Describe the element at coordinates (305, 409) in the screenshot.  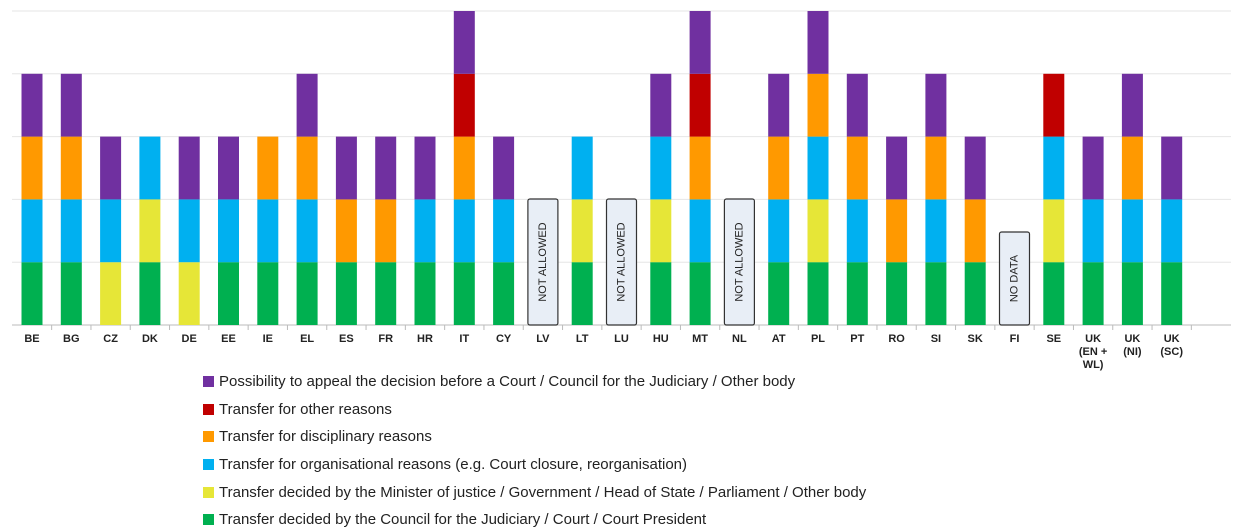
I see `legend-label: Transfer for other reasons` at that location.